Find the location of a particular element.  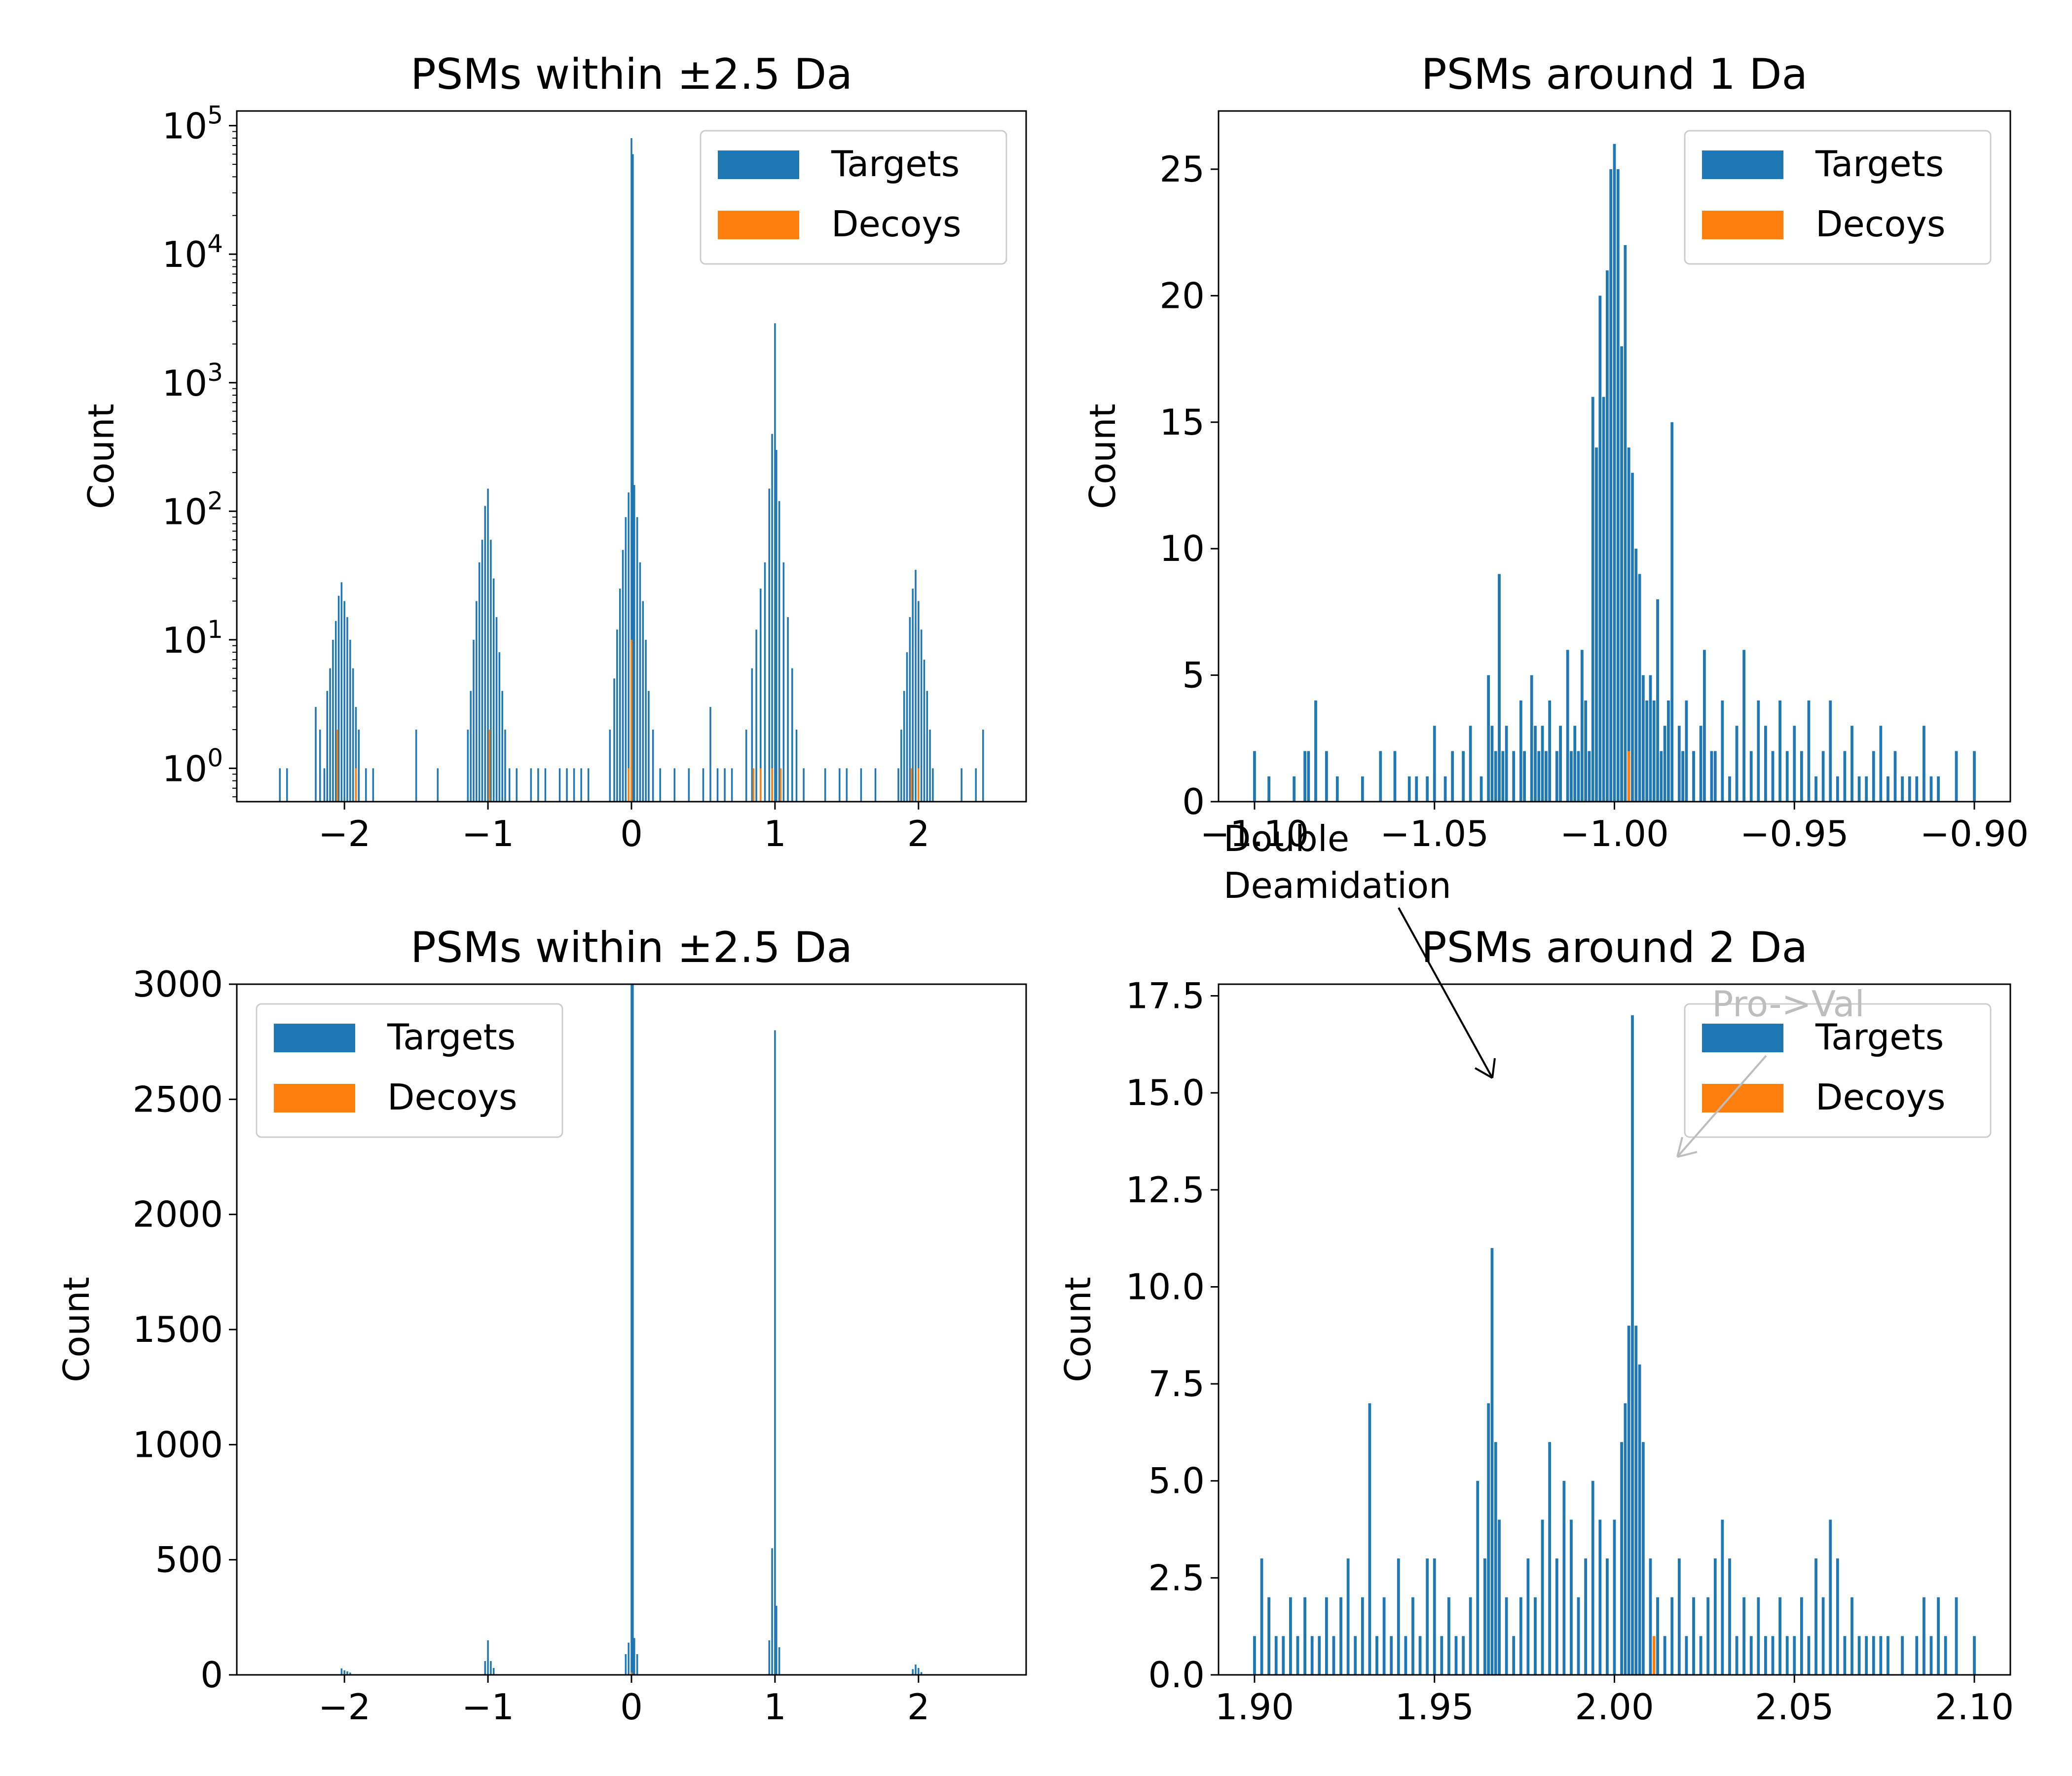

annotation-line: Double is located at coordinates (1286, 839).